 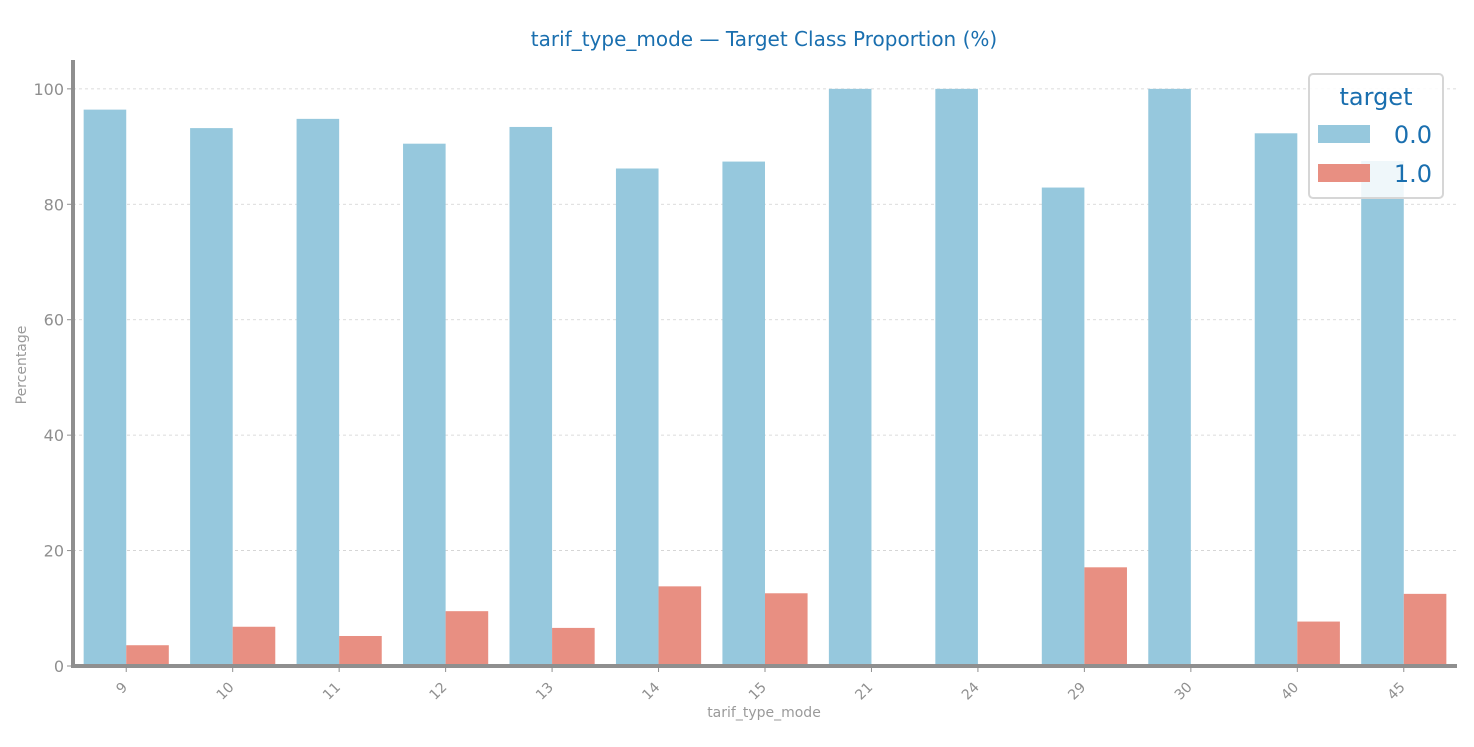 I want to click on y-tick-label-40: 40, so click(x=54, y=435).